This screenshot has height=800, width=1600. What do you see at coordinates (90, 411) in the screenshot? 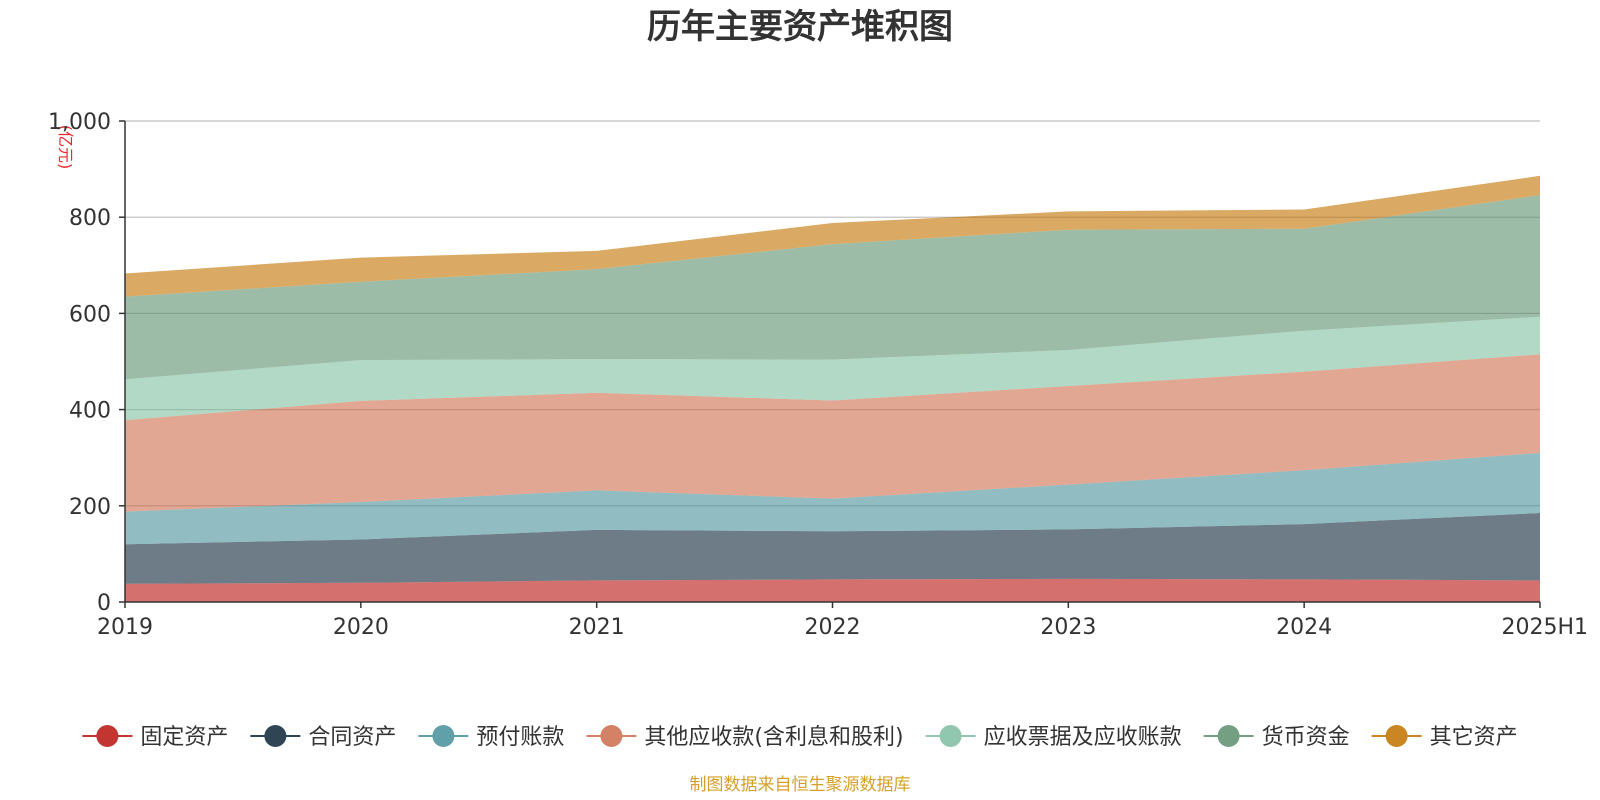
I see `y-tick-label: 400` at bounding box center [90, 411].